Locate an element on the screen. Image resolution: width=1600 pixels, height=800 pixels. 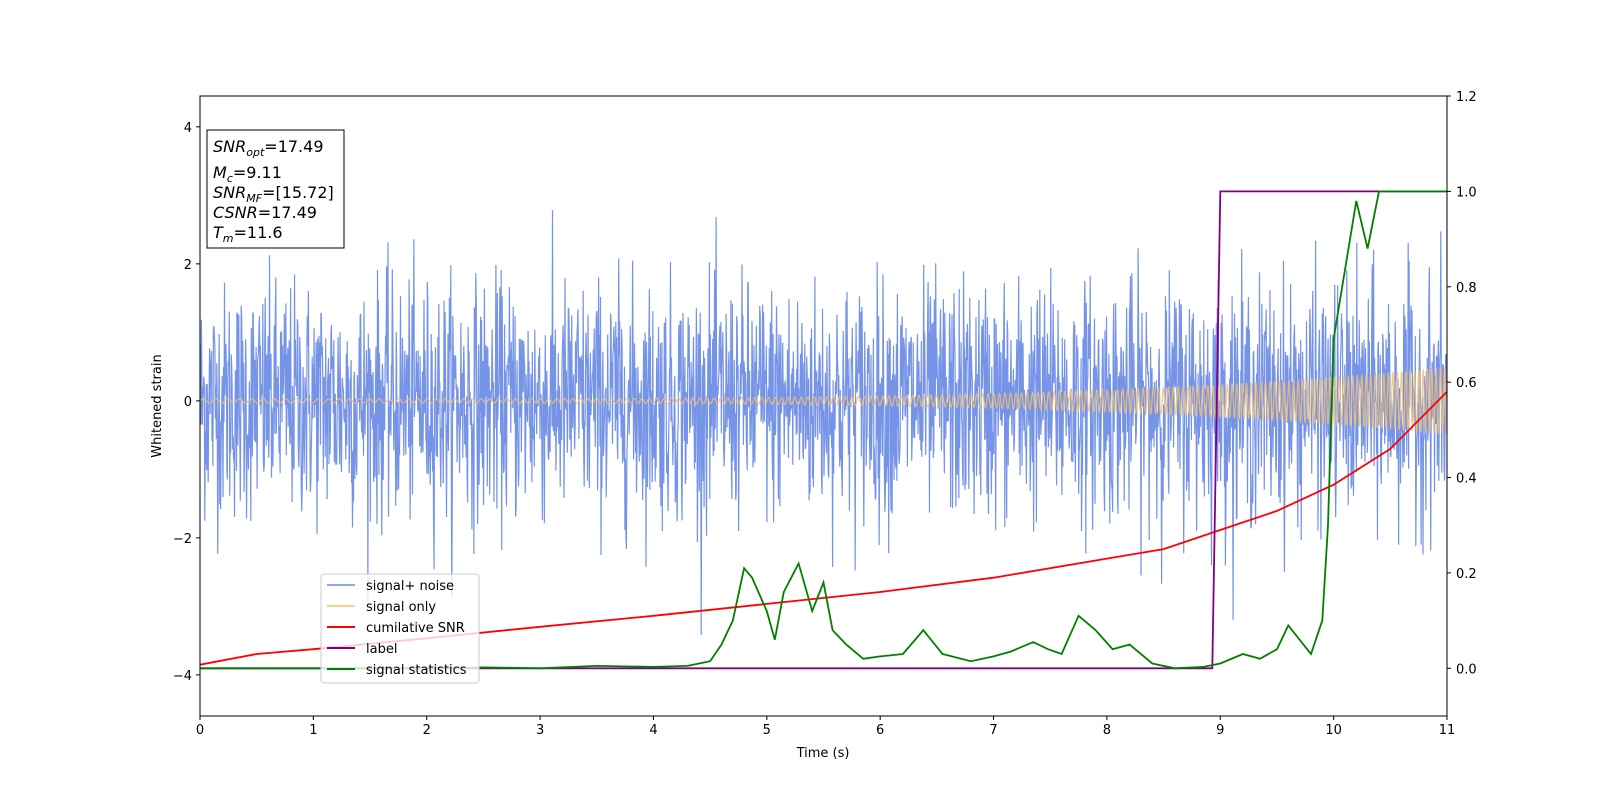
x-tick-label: 6 is located at coordinates (880, 730).